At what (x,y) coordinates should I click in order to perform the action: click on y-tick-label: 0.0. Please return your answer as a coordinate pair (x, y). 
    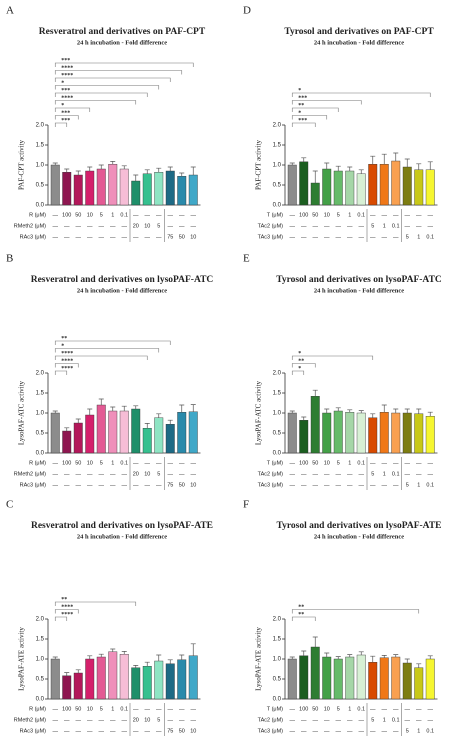
    Looking at the image, I should click on (277, 700).